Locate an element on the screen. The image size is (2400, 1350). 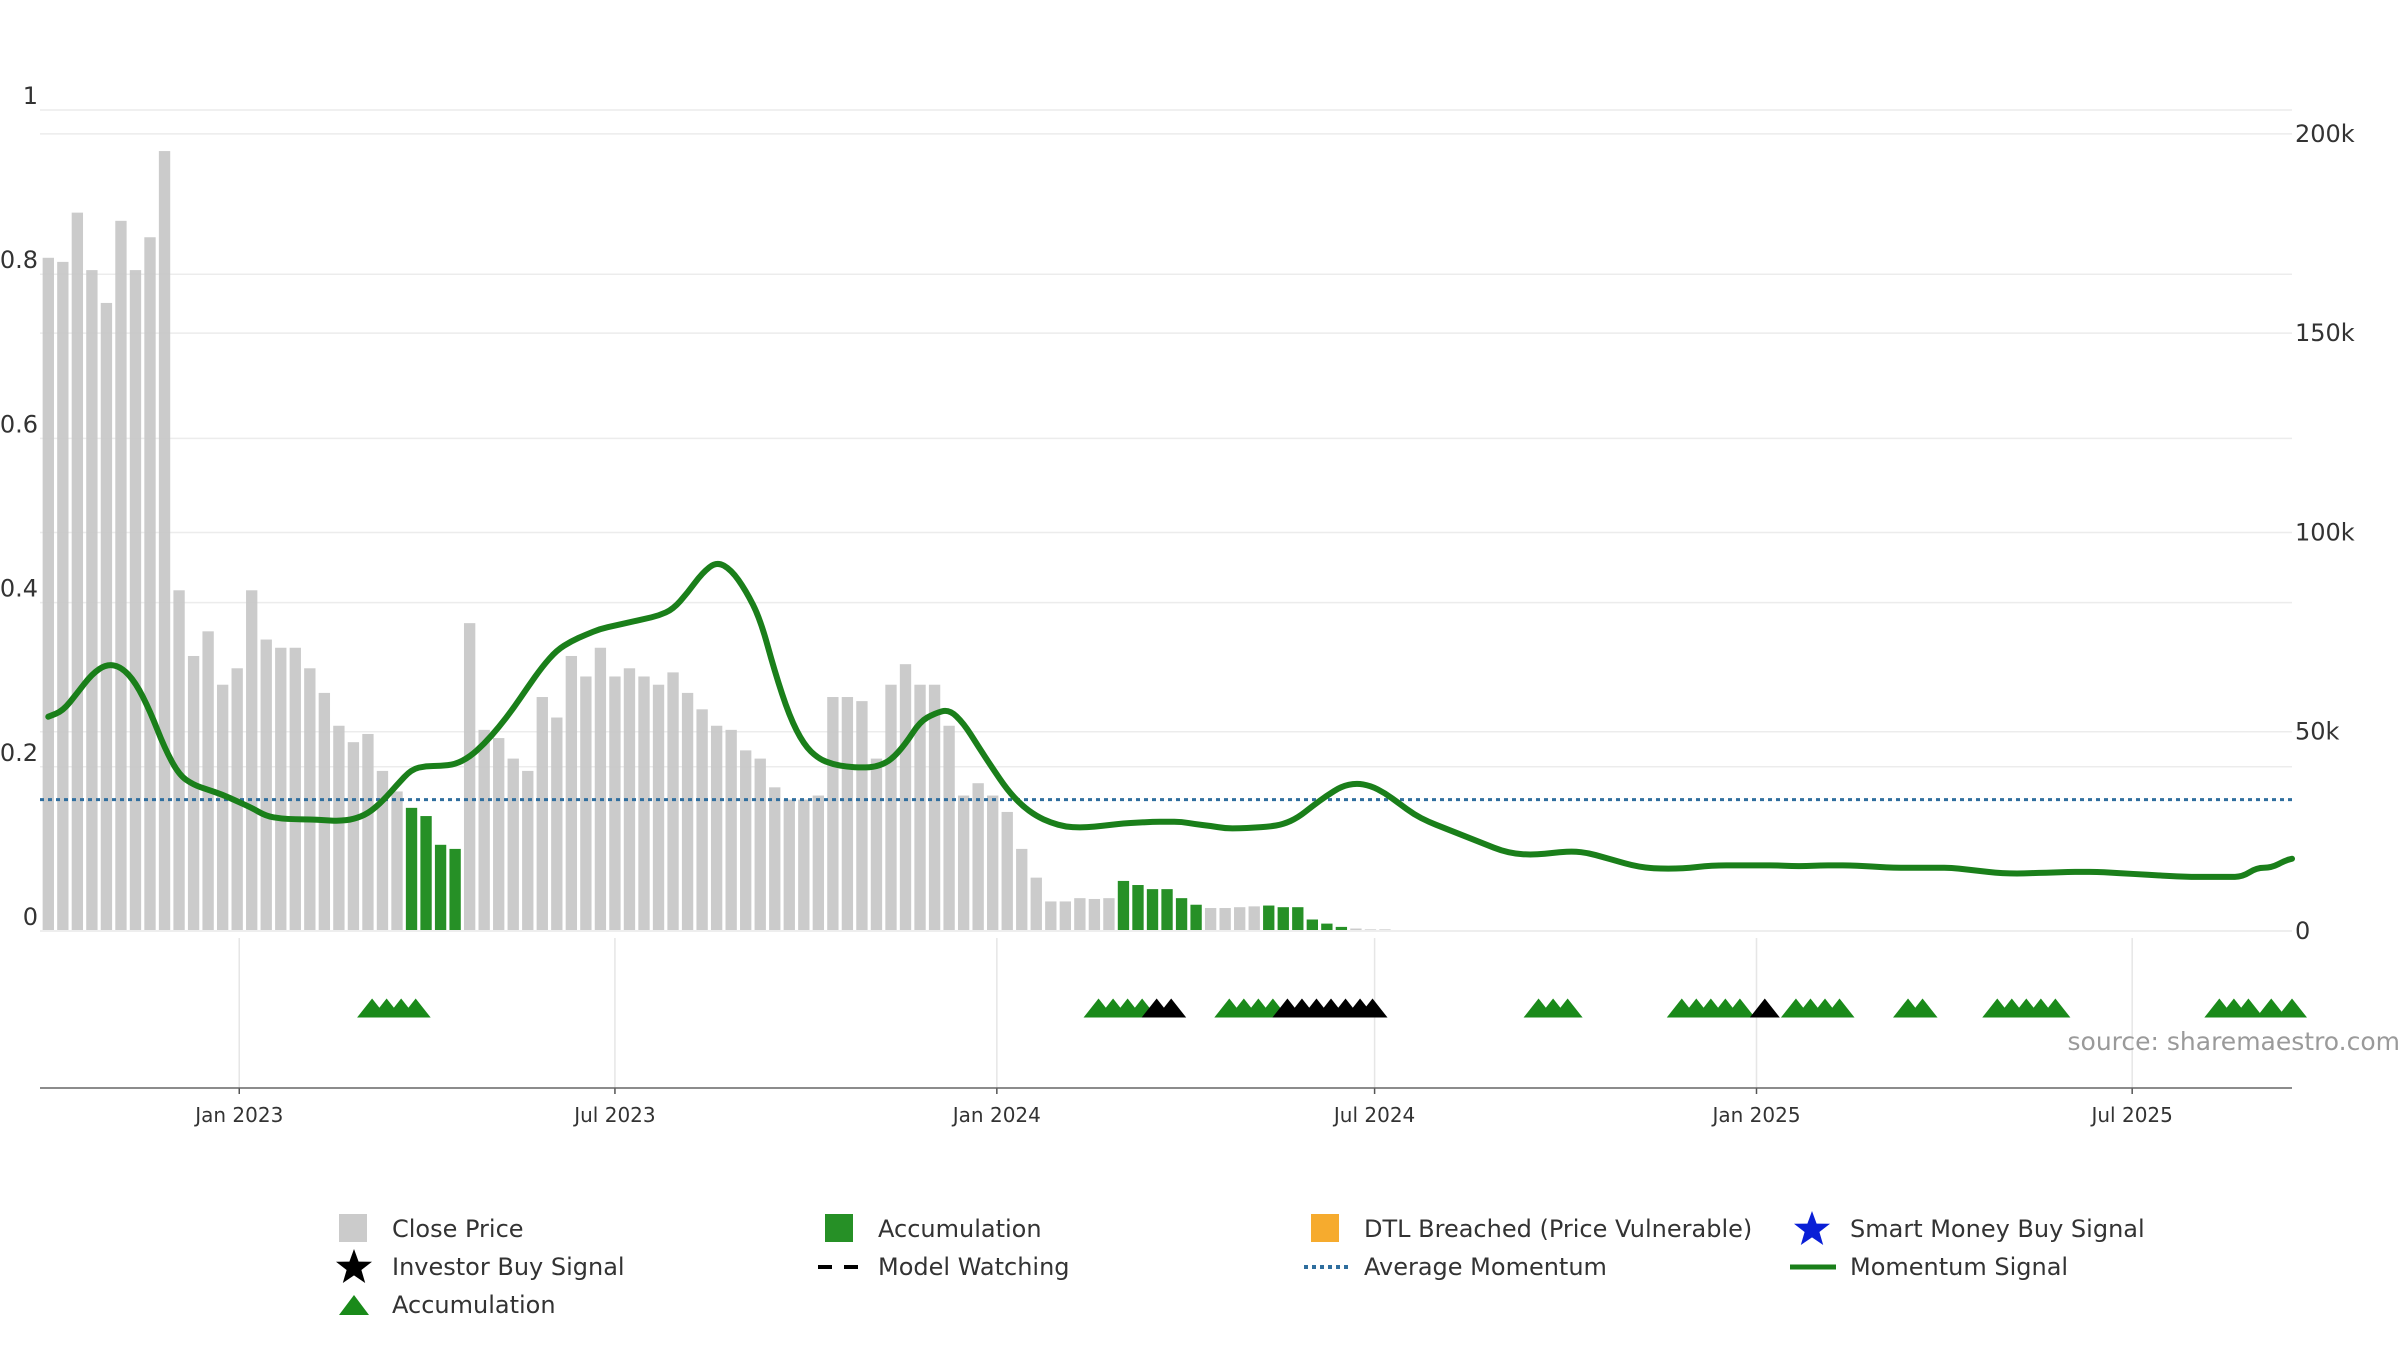
right-axis-tick-labels: 0 50k 100k 150k 200k is located at coordinates (2325, 532).